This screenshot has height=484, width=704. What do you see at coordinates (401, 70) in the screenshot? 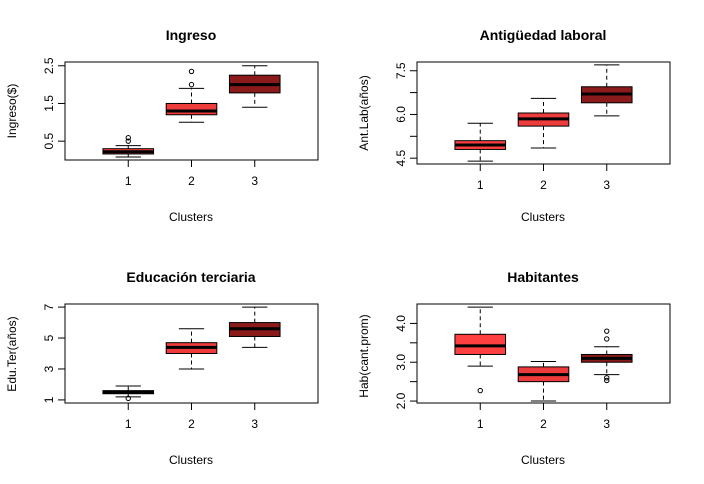
I see `y-tick-label: 7.5` at bounding box center [401, 70].